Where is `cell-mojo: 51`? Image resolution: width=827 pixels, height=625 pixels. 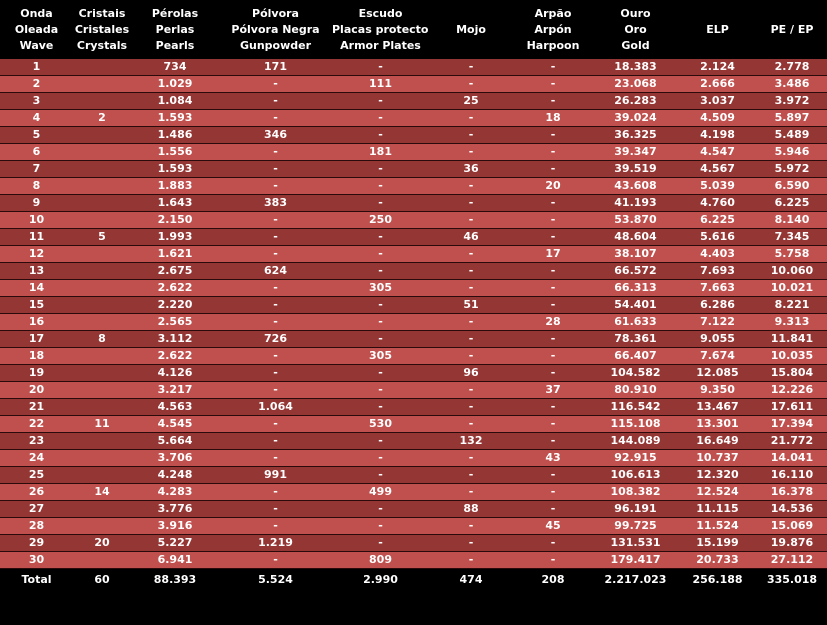
cell-mojo: 51 is located at coordinates (471, 305).